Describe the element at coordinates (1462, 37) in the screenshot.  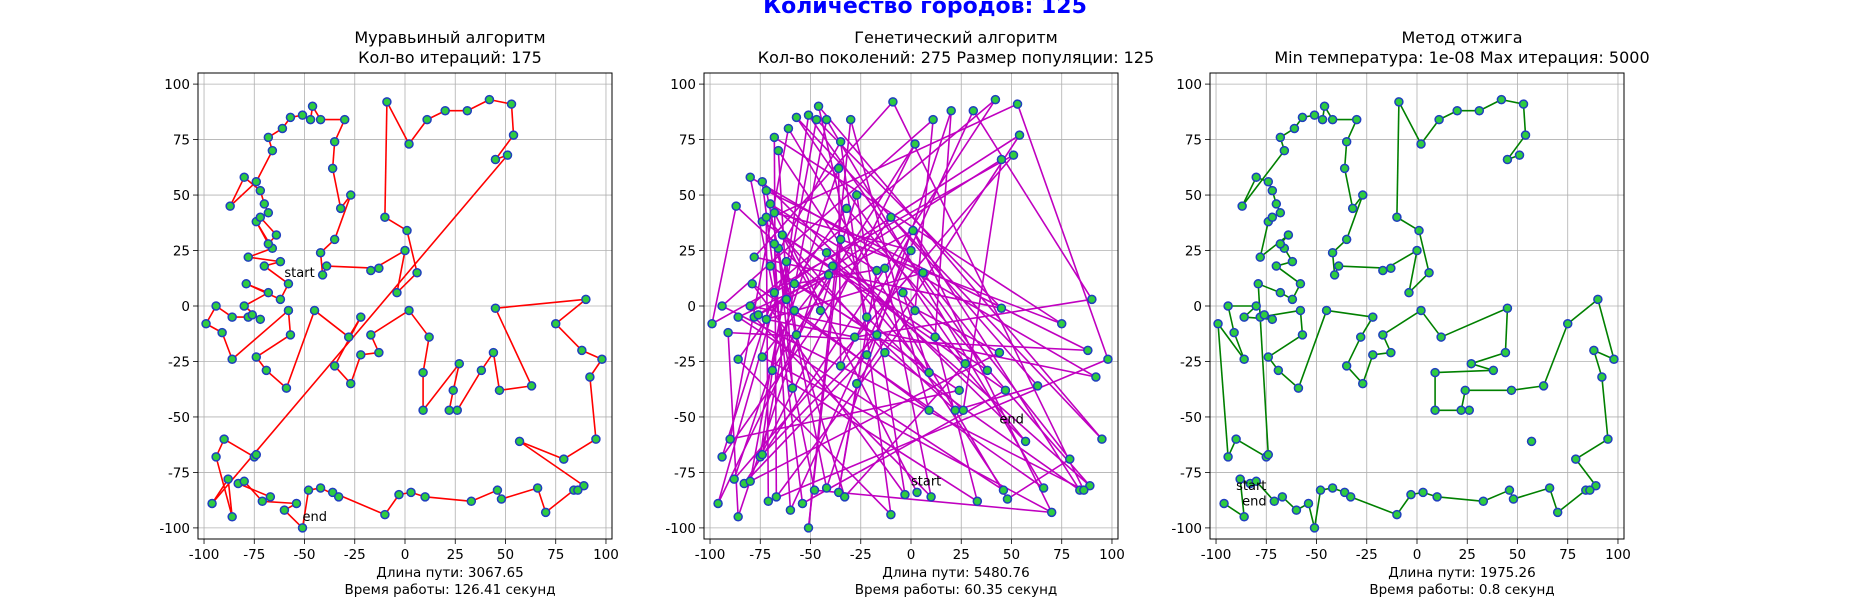
I see `panel-title: Метод отжига` at that location.